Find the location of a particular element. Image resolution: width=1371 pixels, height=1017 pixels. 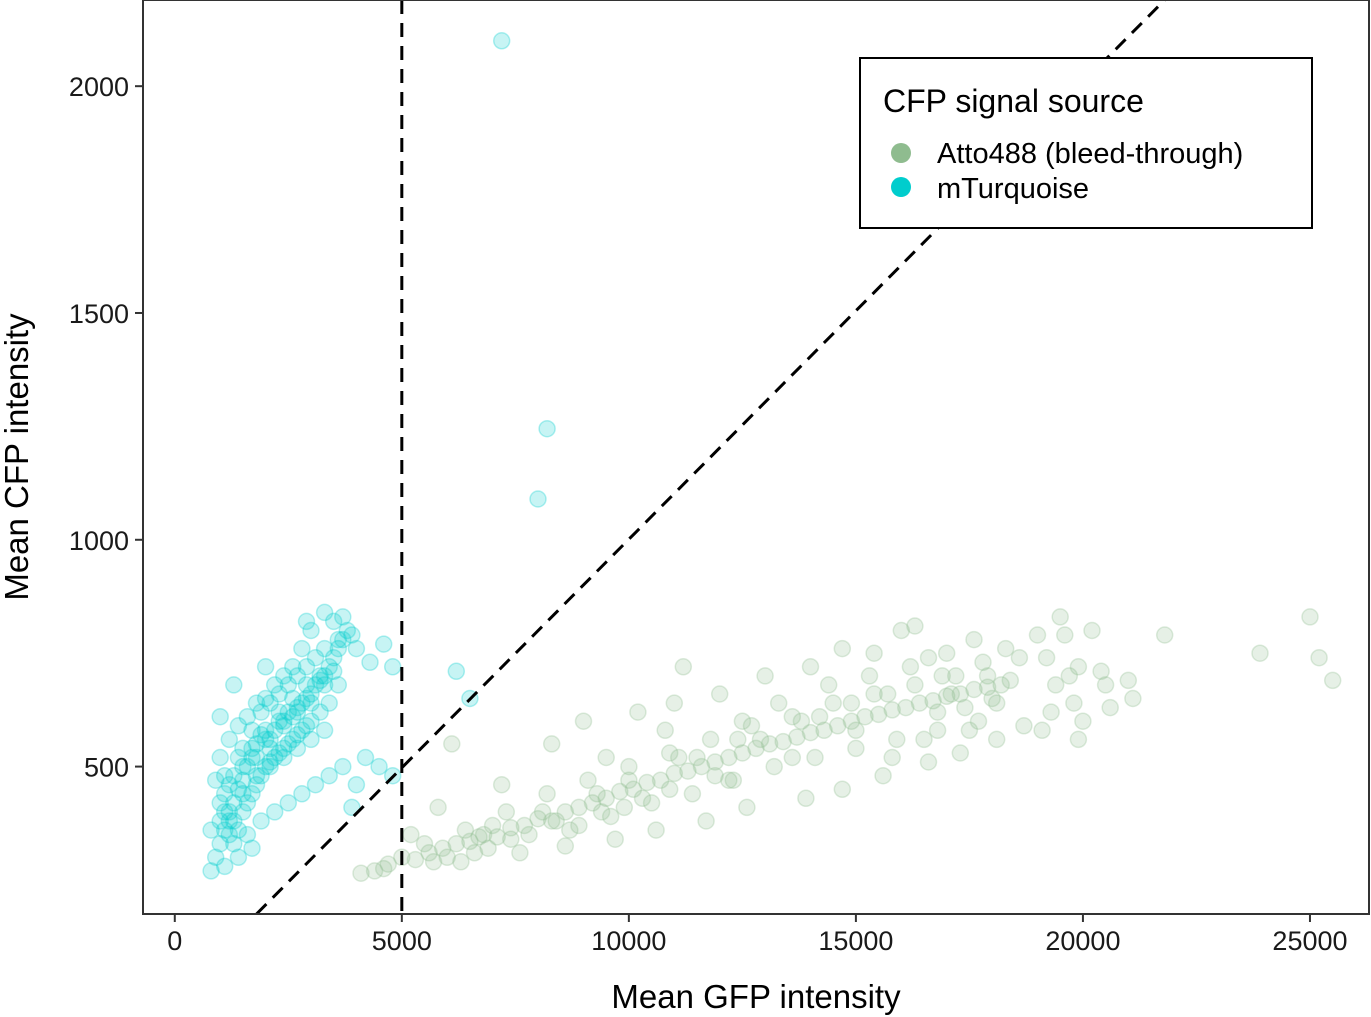

legend-label-atto488: Atto488 (bleed-through) is located at coordinates (1090, 154).